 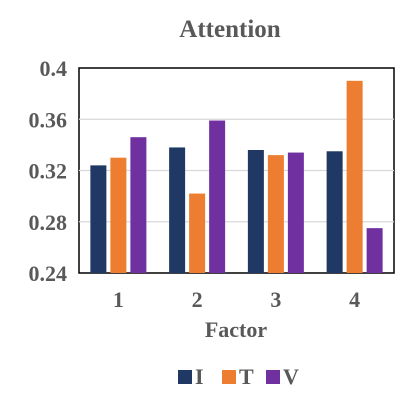 What do you see at coordinates (48, 222) in the screenshot?
I see `y-tick-label: 0.28` at bounding box center [48, 222].